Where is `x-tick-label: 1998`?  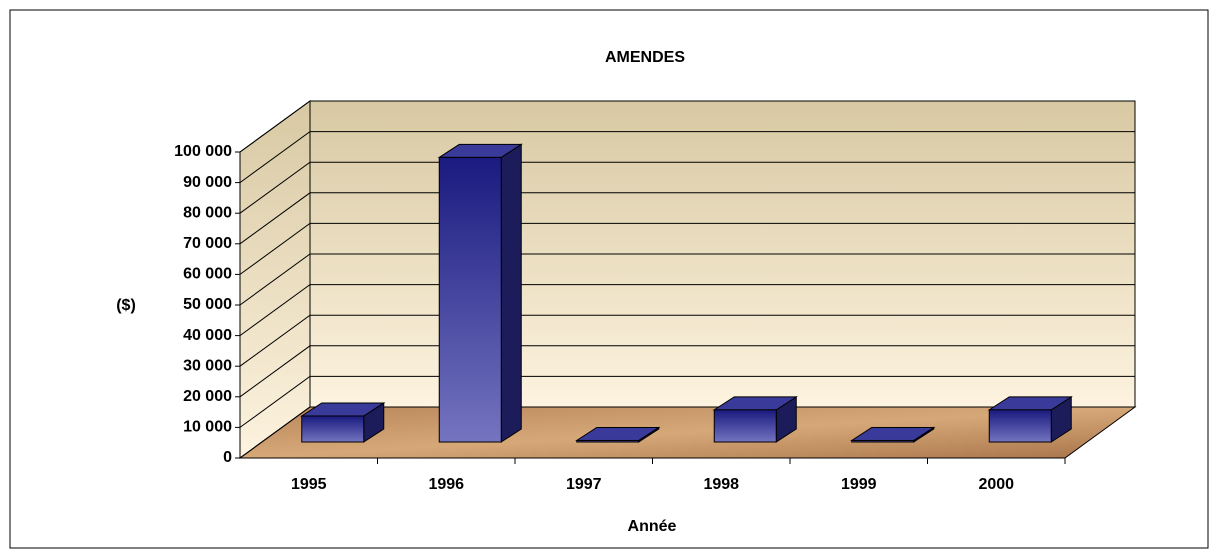 x-tick-label: 1998 is located at coordinates (721, 484).